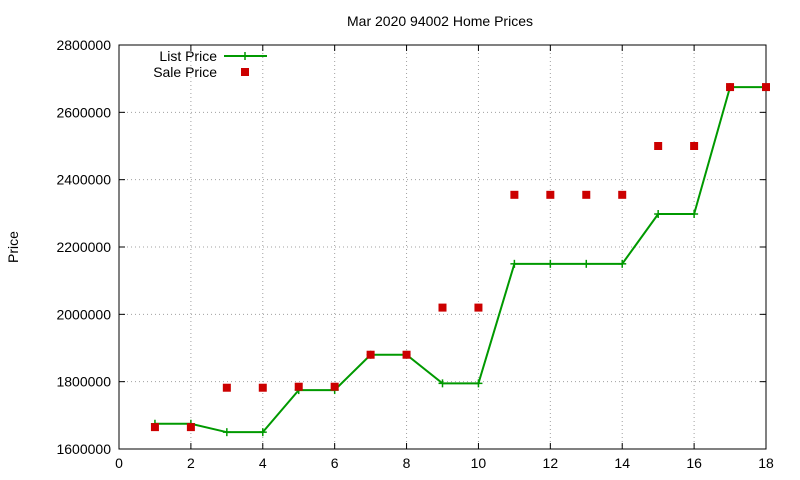 Image resolution: width=800 pixels, height=480 pixels. Describe the element at coordinates (83, 180) in the screenshot. I see `y-tick-label: 2400000` at that location.